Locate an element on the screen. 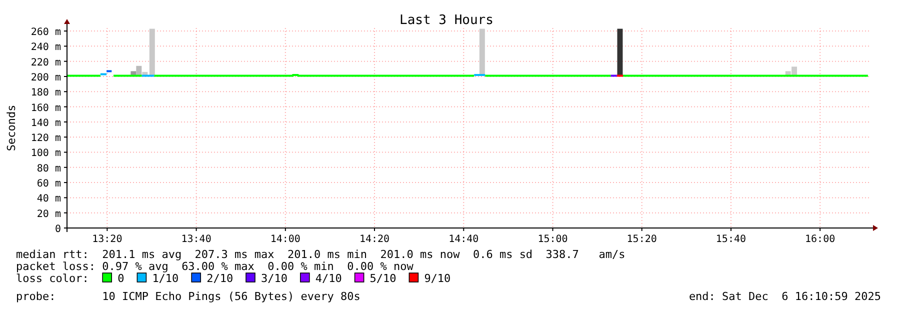 The image size is (897, 310). y-tick-label: 40 m is located at coordinates (48, 199).